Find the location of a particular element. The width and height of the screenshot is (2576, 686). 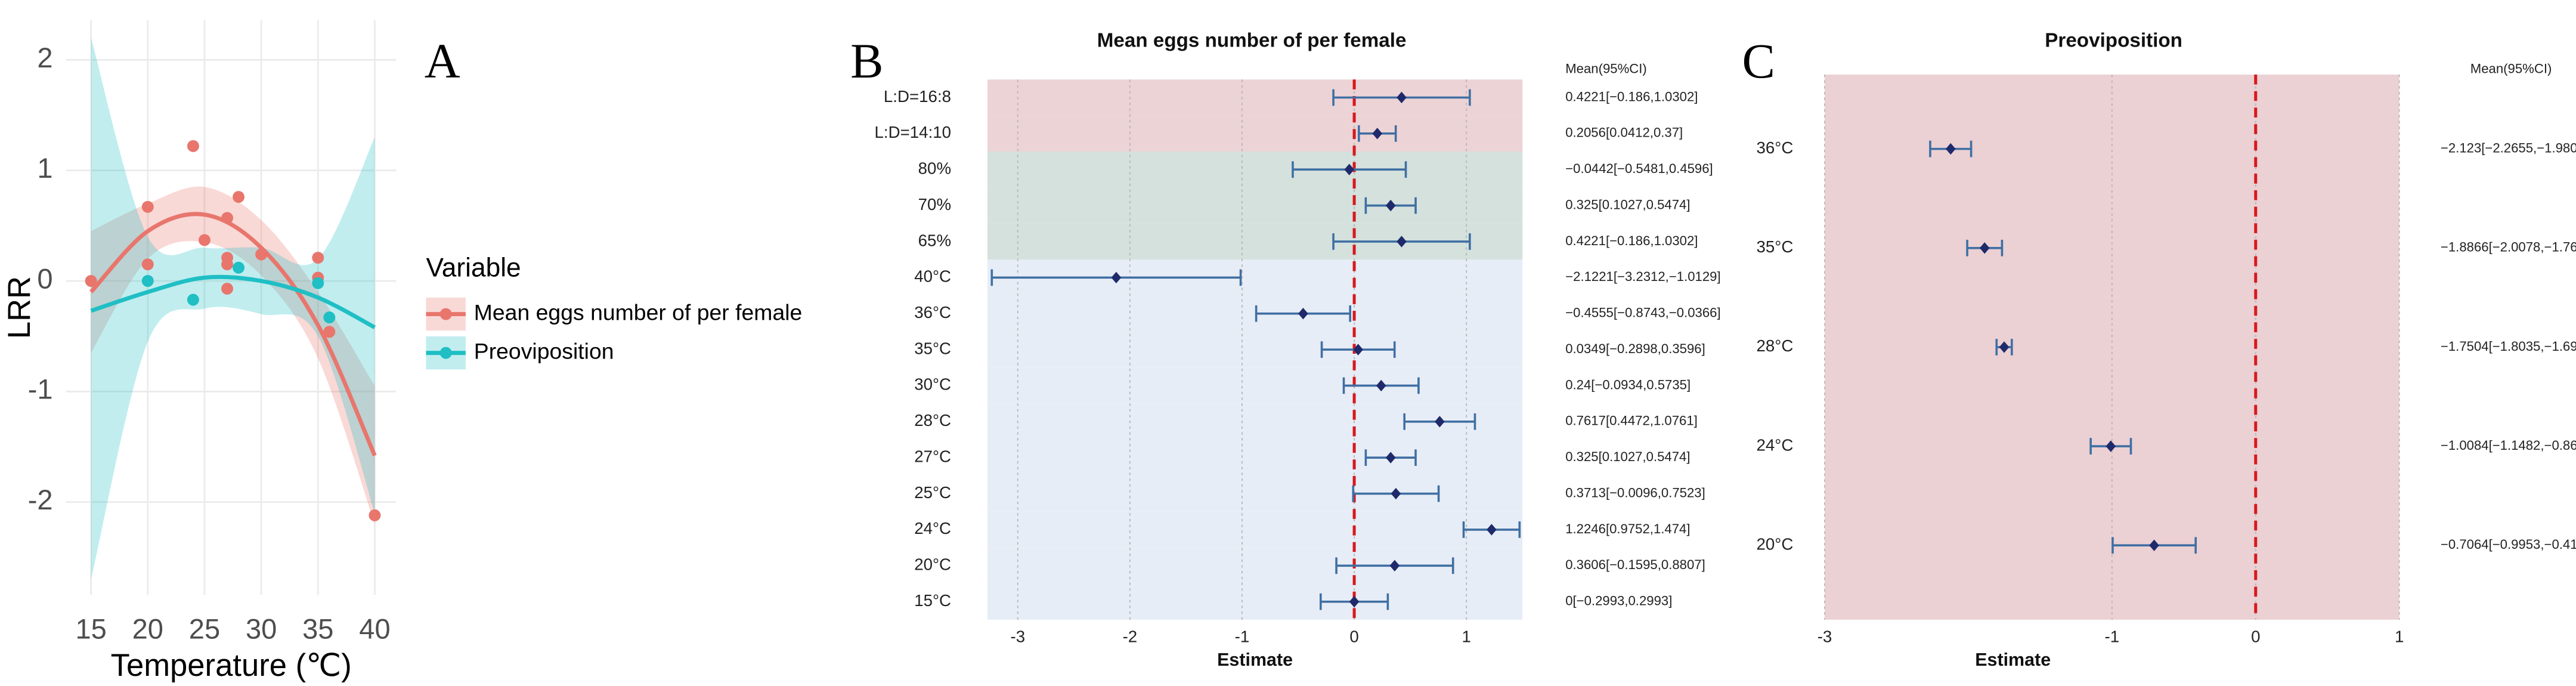

value-label: 1.2246[0.9752,1.474] is located at coordinates (1627, 528).